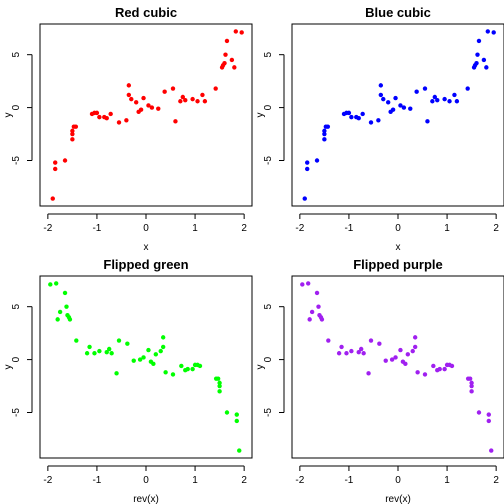  What do you see at coordinates (96, 228) in the screenshot?
I see `x-tick-label: -1` at bounding box center [96, 228].